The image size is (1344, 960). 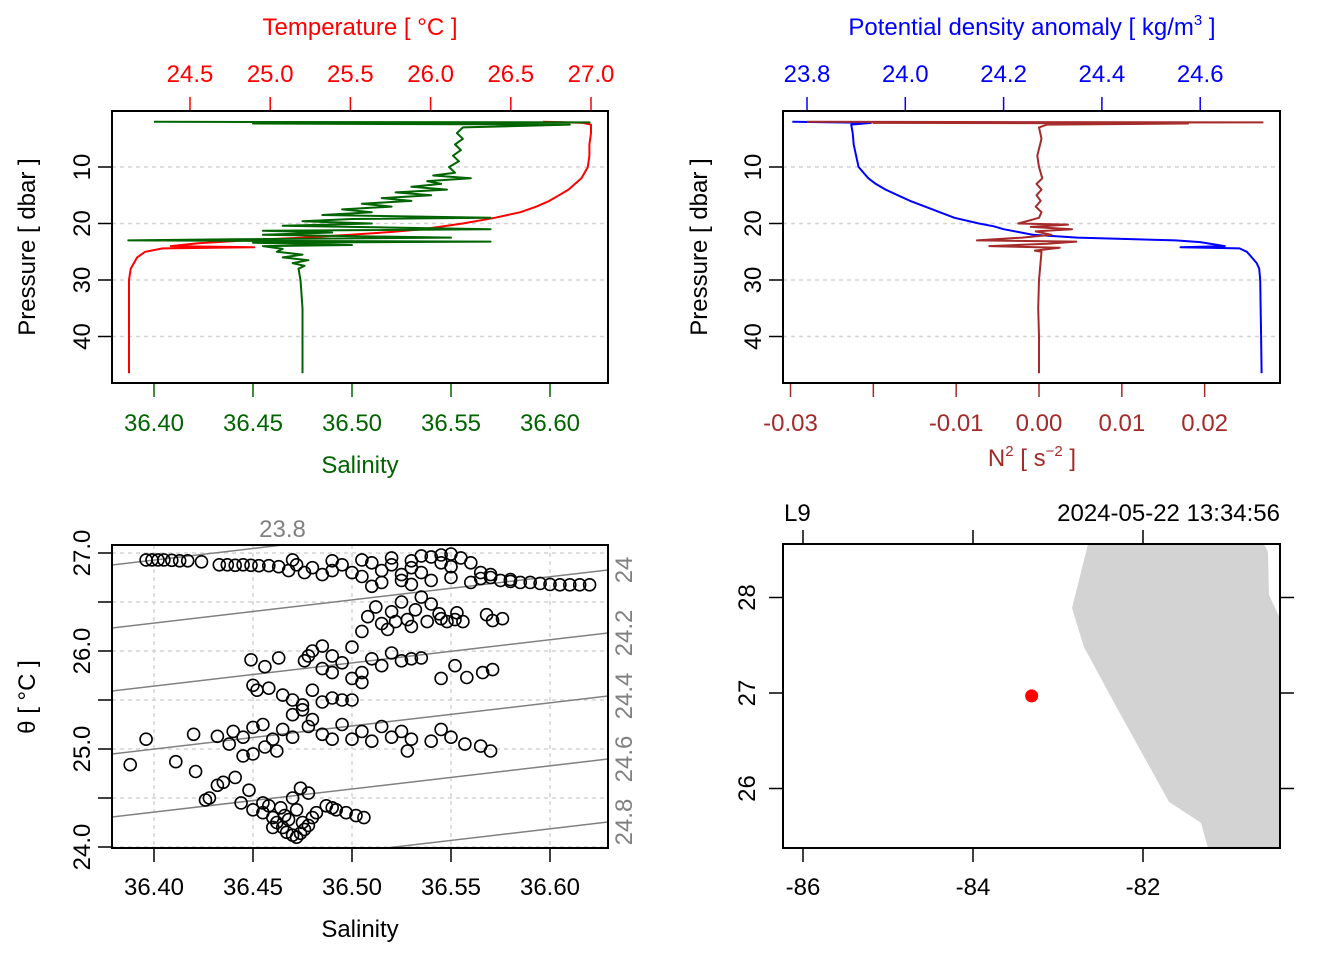 What do you see at coordinates (270, 74) in the screenshot?
I see `temperature-tick-label: 25.0` at bounding box center [270, 74].